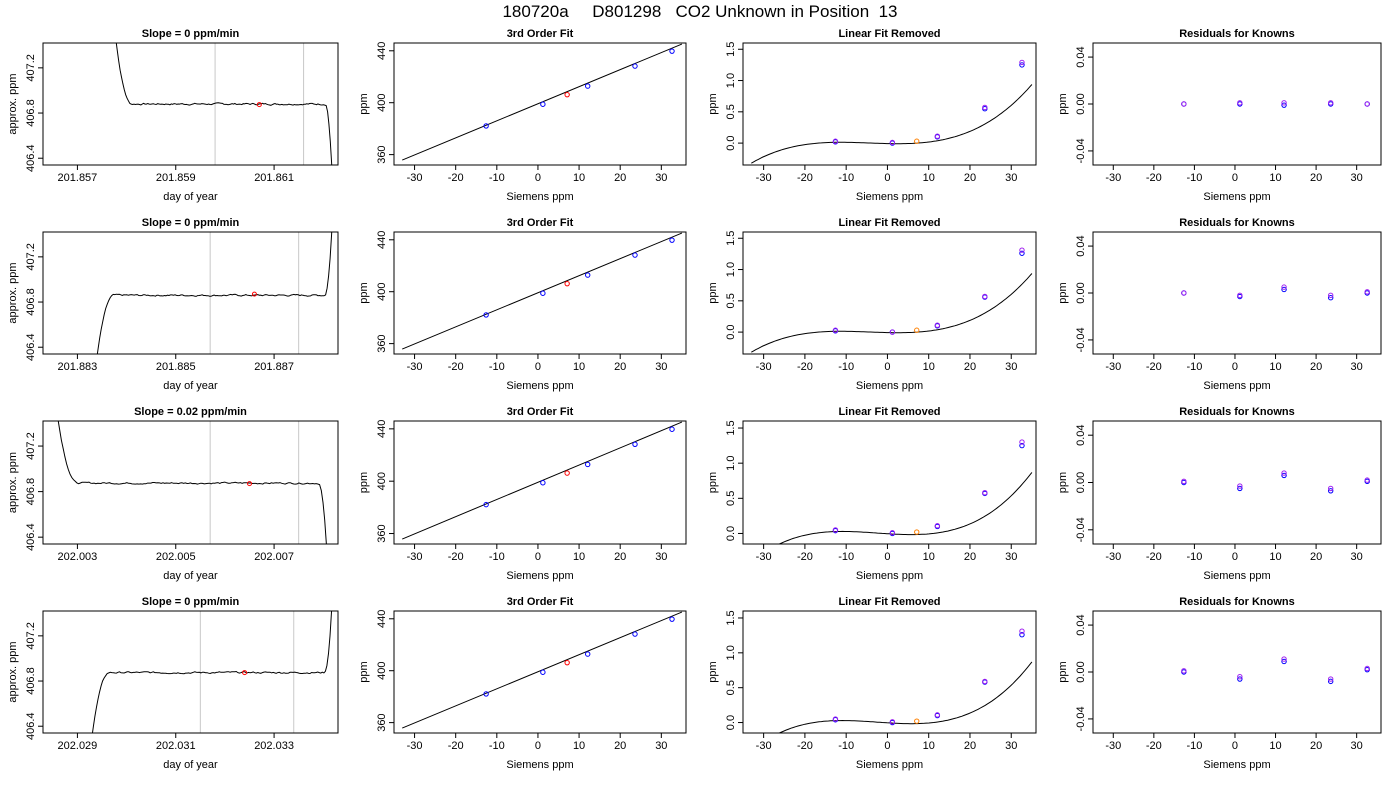 This screenshot has width=1400, height=800. I want to click on x-tick-label: 201.883, so click(78, 367).